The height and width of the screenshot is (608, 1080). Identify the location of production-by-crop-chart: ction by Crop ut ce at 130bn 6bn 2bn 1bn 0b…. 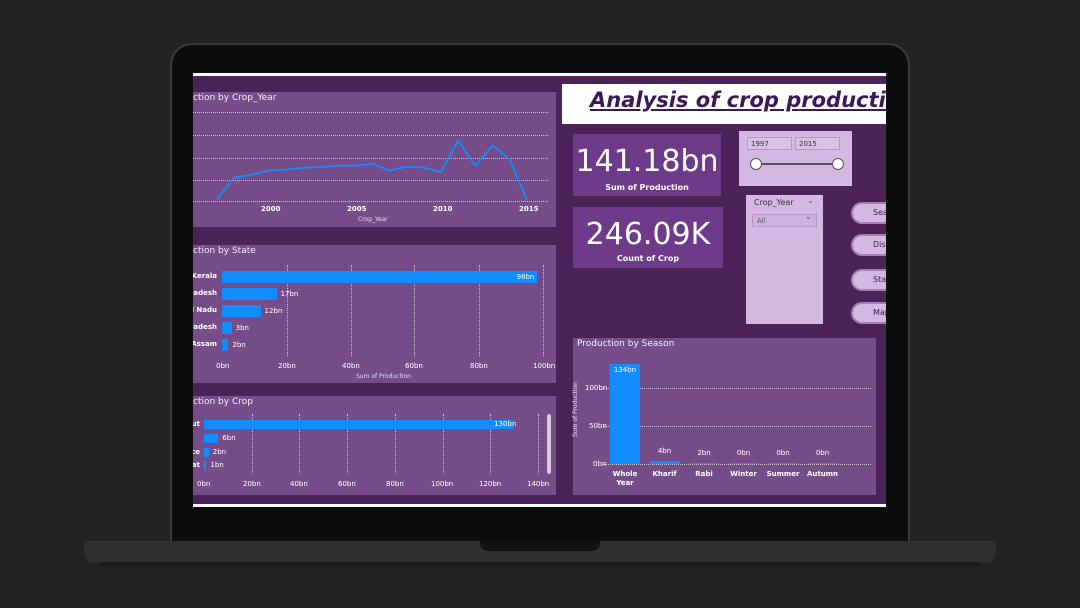
(374, 445).